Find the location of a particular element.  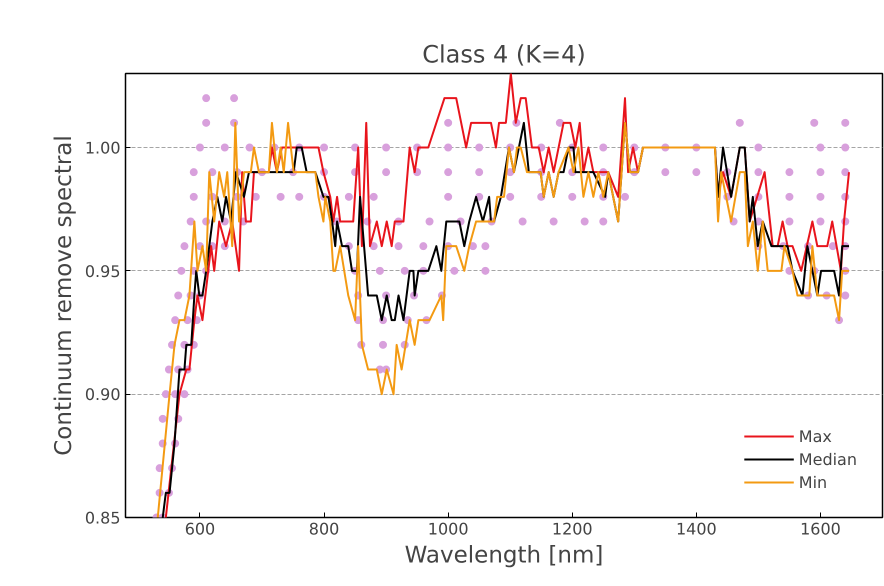

legend-label: Max is located at coordinates (815, 436).